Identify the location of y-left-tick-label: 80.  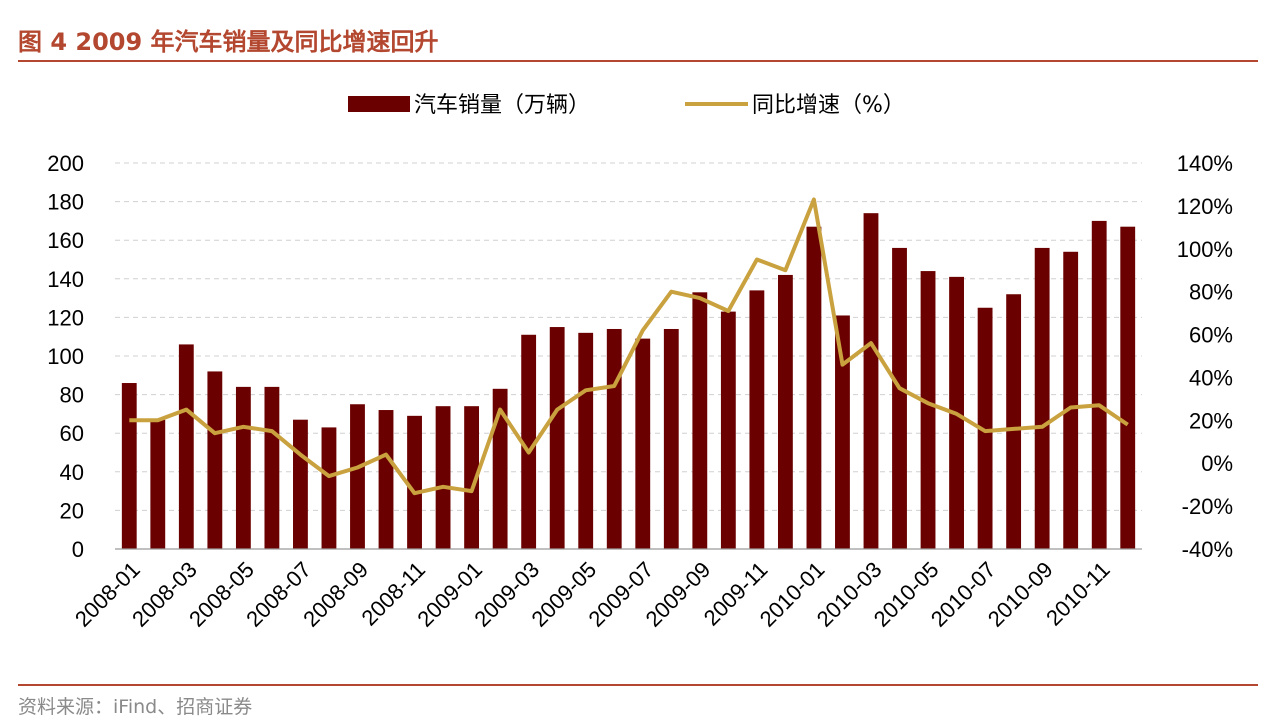
(72, 395).